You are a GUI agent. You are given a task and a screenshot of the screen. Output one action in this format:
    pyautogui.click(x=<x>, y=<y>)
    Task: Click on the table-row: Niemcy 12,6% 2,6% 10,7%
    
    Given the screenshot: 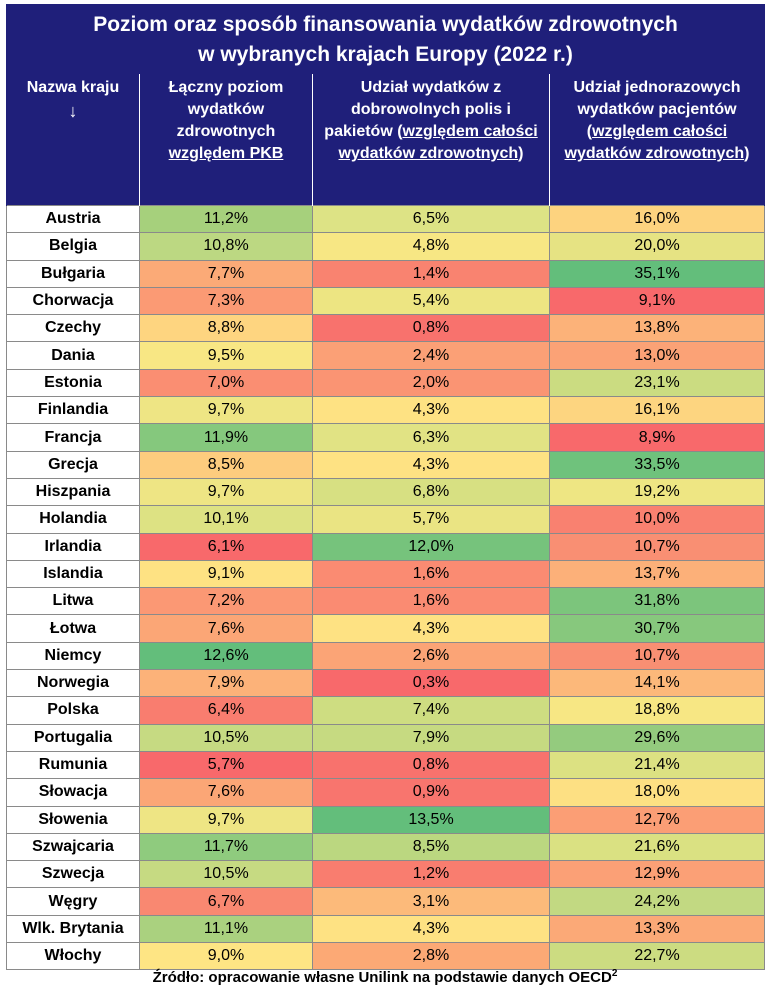 What is the action you would take?
    pyautogui.click(x=386, y=656)
    